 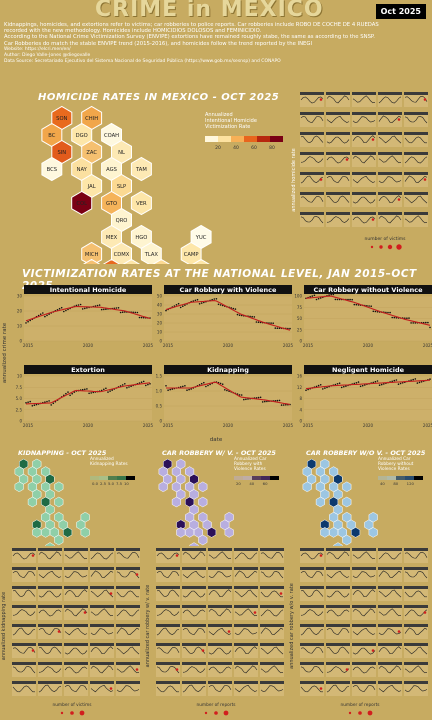 I want to click on chart-ytick: 30, so click(x=20, y=296).